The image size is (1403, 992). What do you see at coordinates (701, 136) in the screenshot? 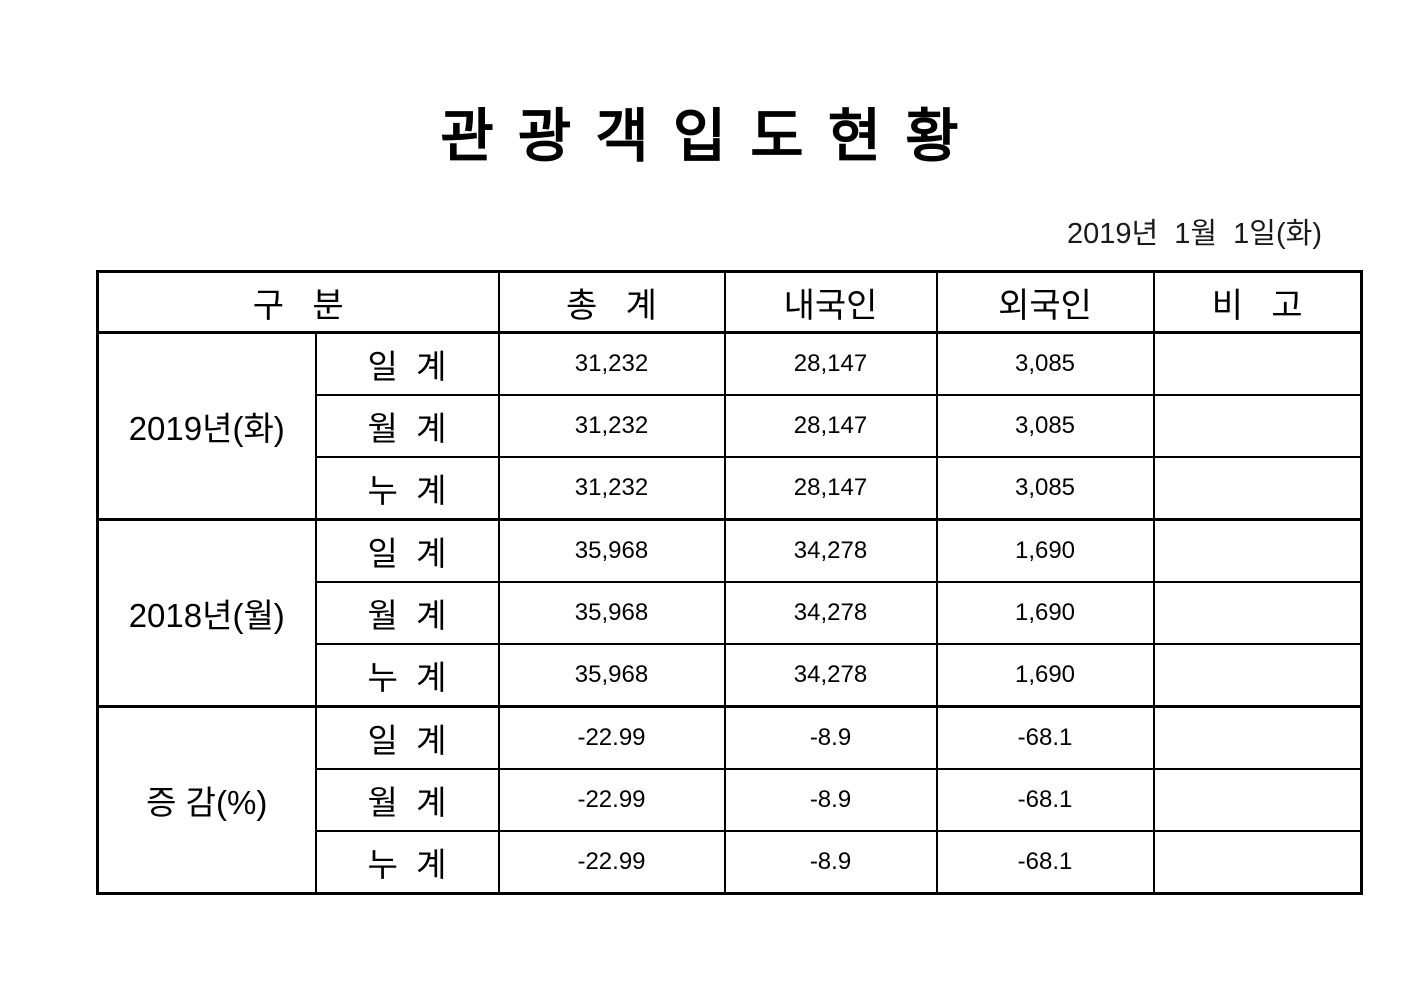
I see `page-title: 관 광 객 입 도 현 황` at bounding box center [701, 136].